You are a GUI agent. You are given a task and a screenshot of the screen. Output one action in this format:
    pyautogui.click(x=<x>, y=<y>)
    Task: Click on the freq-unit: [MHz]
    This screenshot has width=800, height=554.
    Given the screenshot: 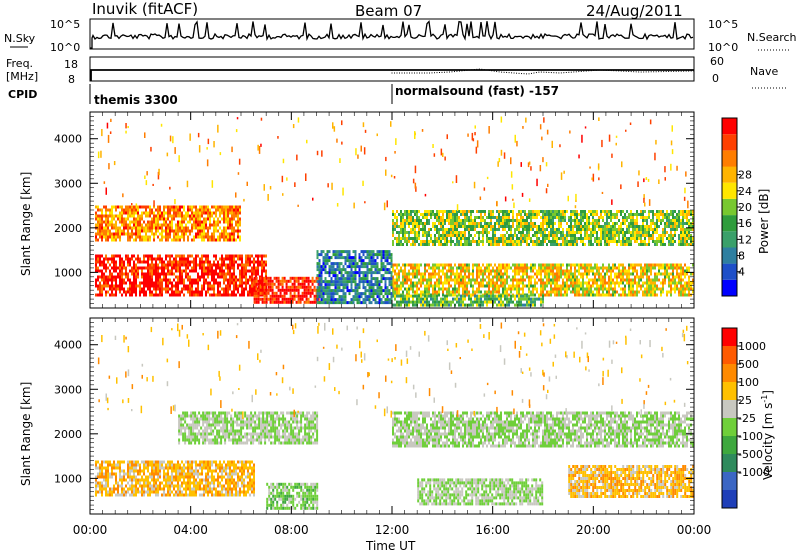 What is the action you would take?
    pyautogui.click(x=22, y=76)
    